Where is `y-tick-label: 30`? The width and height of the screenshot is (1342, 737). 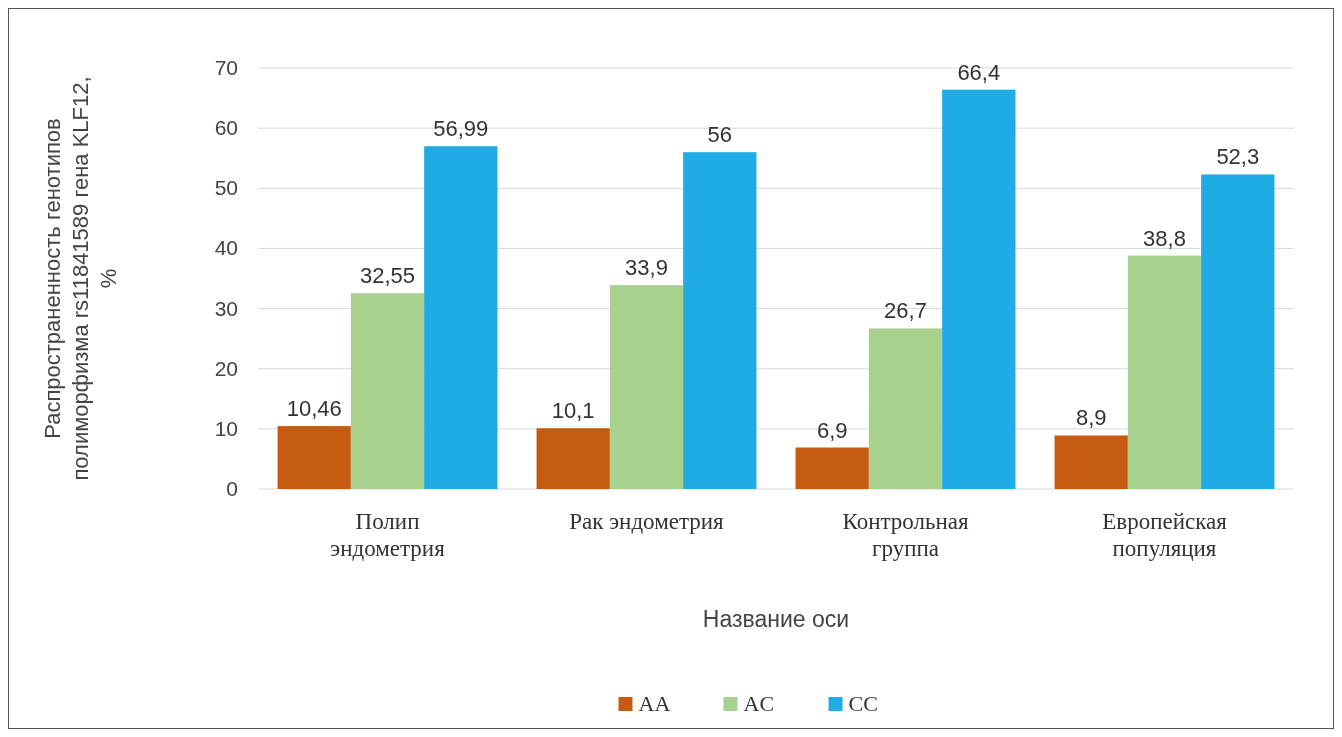 y-tick-label: 30 is located at coordinates (226, 308).